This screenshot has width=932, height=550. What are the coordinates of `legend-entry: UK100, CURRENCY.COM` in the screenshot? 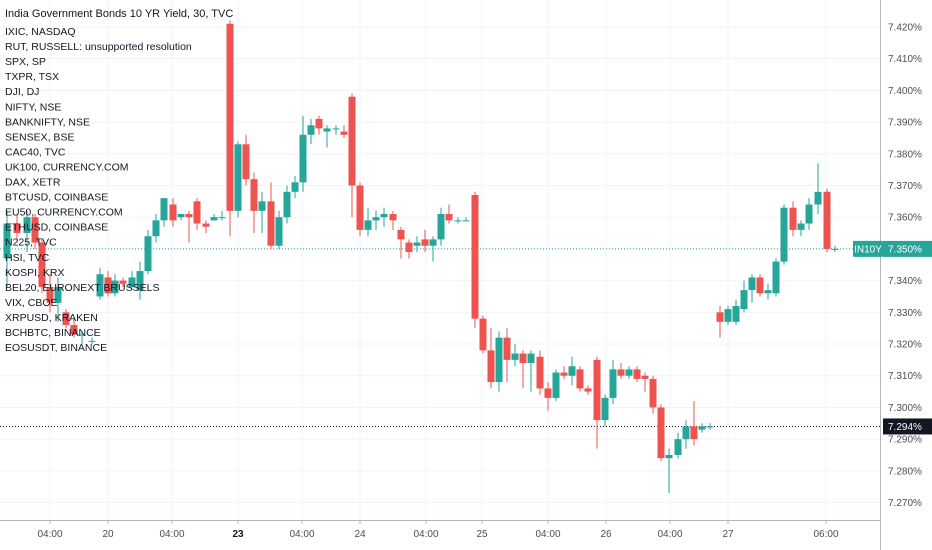 It's located at (67, 167).